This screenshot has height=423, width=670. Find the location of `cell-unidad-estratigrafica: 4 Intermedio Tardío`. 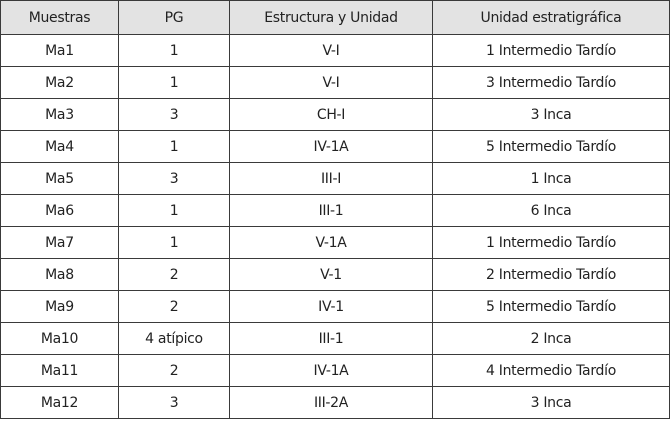

cell-unidad-estratigrafica: 4 Intermedio Tardío is located at coordinates (551, 370).